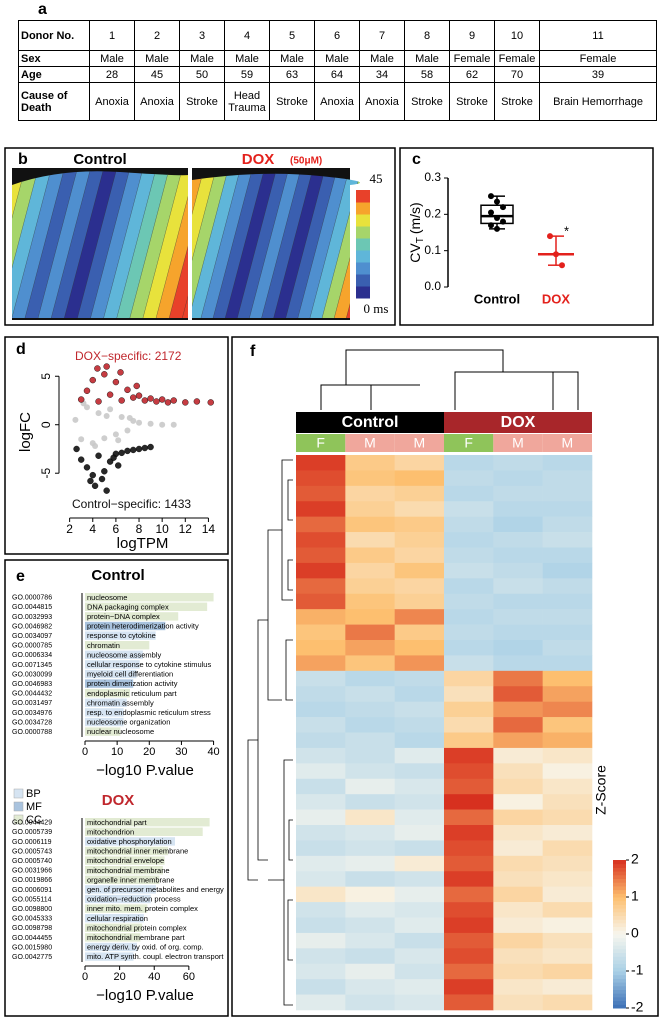 Image resolution: width=664 pixels, height=1024 pixels. What do you see at coordinates (567, 443) in the screenshot?
I see `sex-label: M` at bounding box center [567, 443].